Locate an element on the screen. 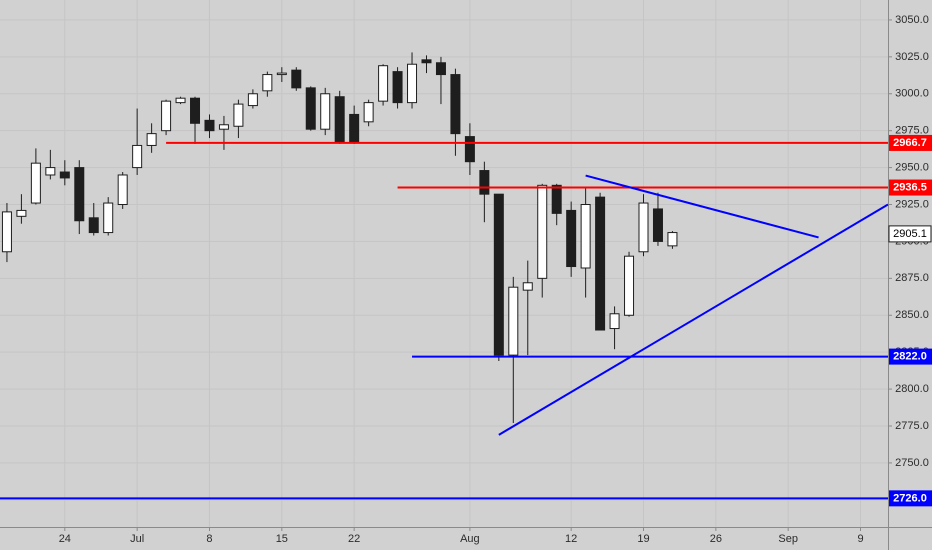 The height and width of the screenshot is (550, 932). x-tick-label: 22 is located at coordinates (354, 539).